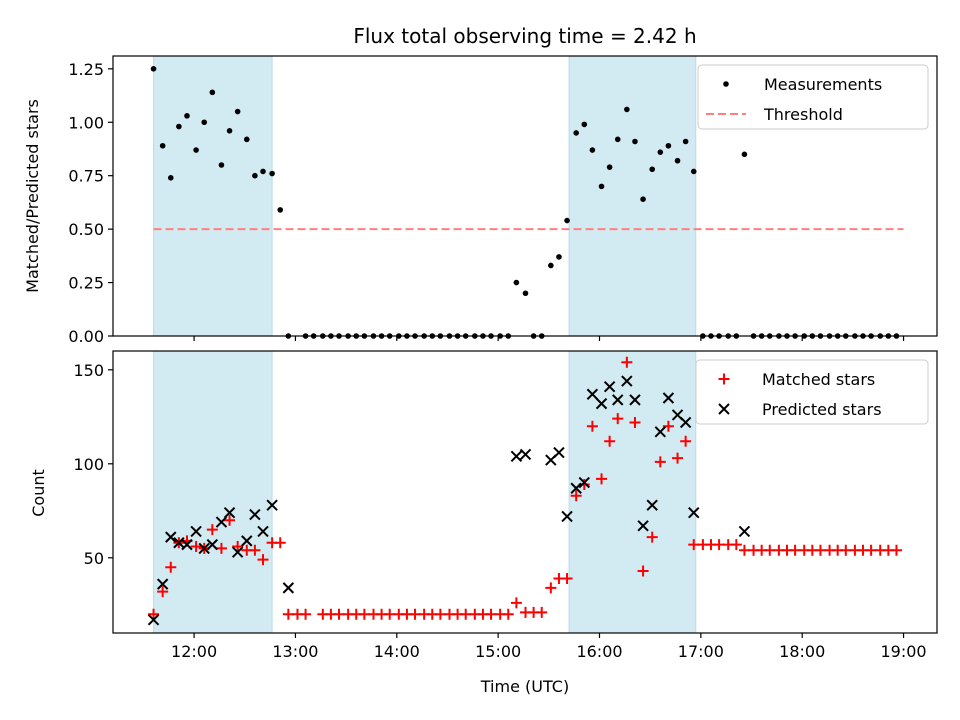  Describe the element at coordinates (88, 370) in the screenshot. I see `y-tick-label: 150` at that location.